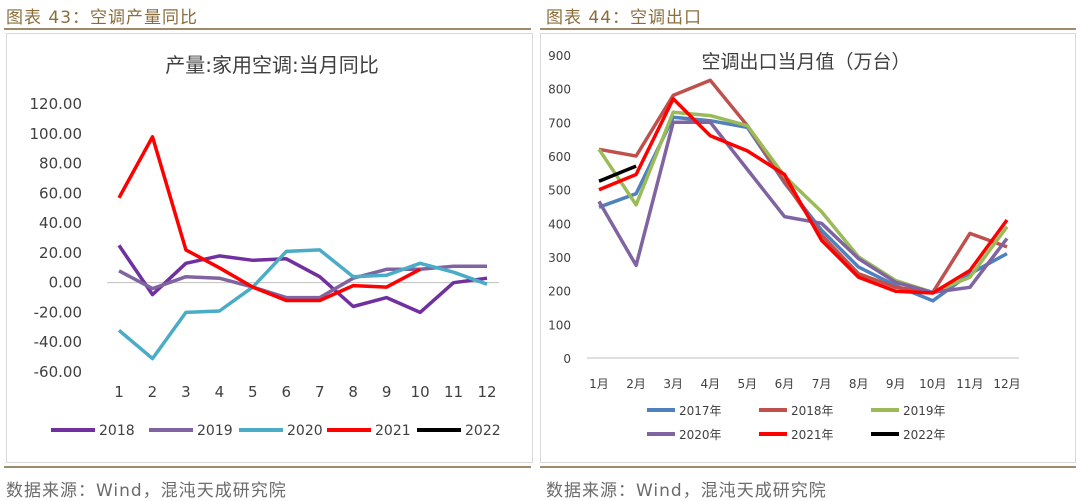 Image resolution: width=1080 pixels, height=501 pixels. I want to click on x-tick-label-left: 12, so click(486, 392).